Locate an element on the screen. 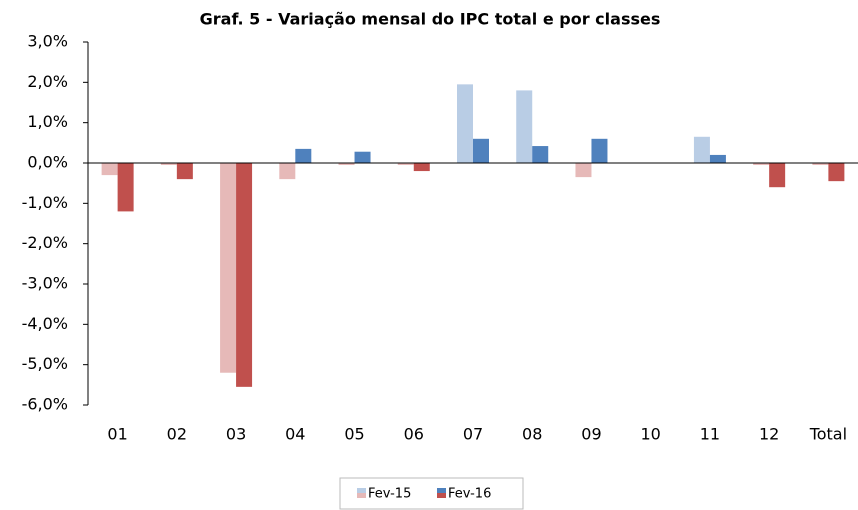 The height and width of the screenshot is (510, 858). x-tick-label: 09 is located at coordinates (591, 434).